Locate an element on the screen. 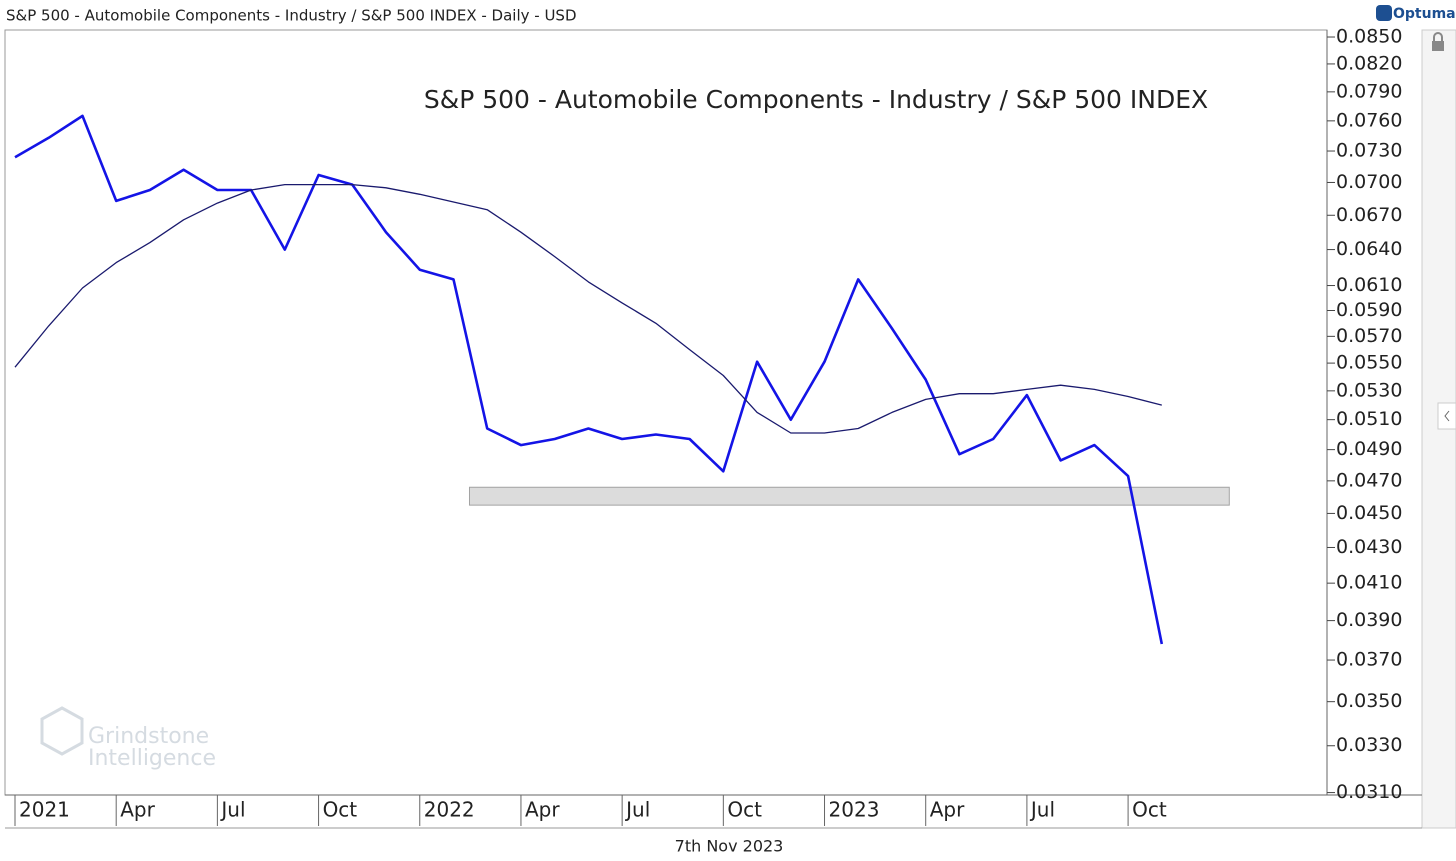 Image resolution: width=1456 pixels, height=861 pixels. lock-icon is located at coordinates (1438, 46).